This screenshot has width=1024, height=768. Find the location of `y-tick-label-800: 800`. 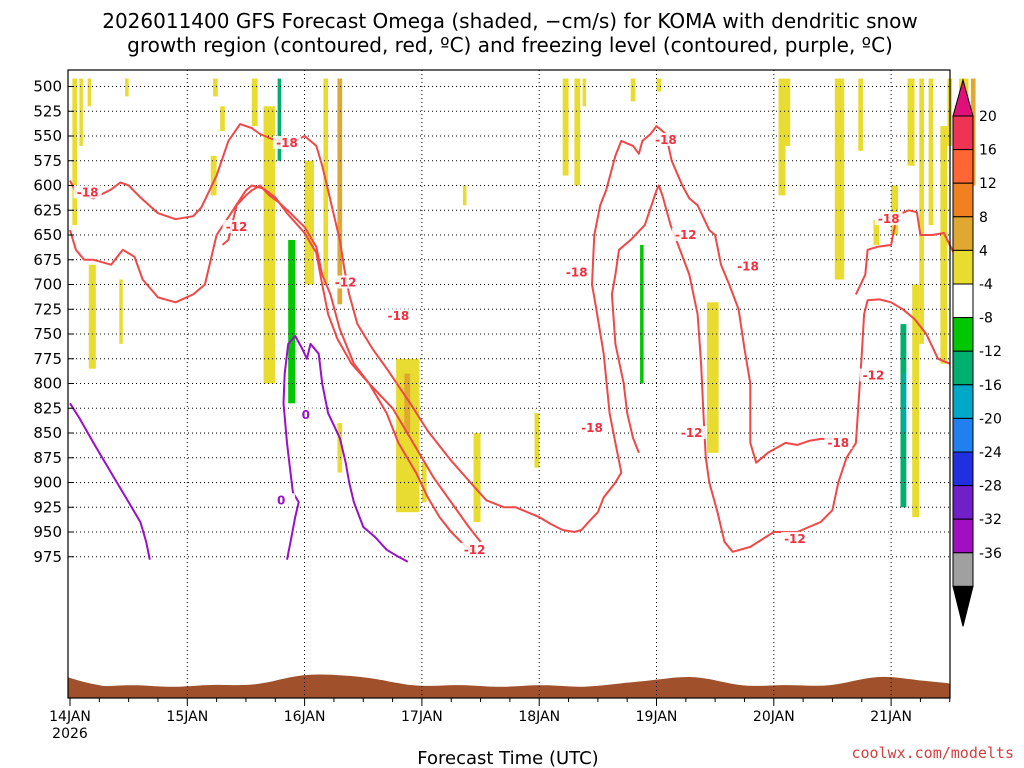

y-tick-label-800: 800 is located at coordinates (47, 384).